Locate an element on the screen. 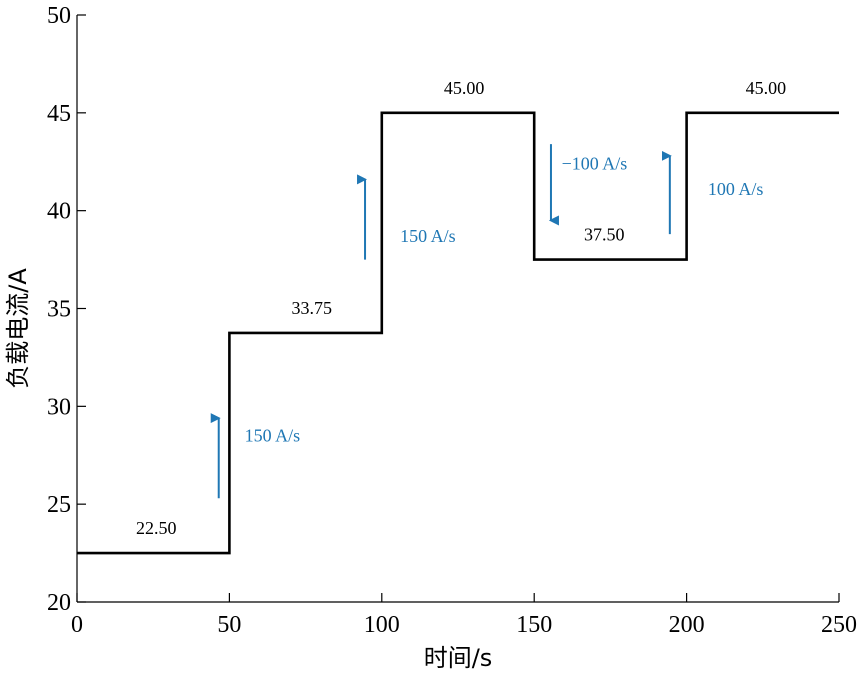 This screenshot has width=864, height=696. y-axis-title: 负载电流/A is located at coordinates (18, 328).